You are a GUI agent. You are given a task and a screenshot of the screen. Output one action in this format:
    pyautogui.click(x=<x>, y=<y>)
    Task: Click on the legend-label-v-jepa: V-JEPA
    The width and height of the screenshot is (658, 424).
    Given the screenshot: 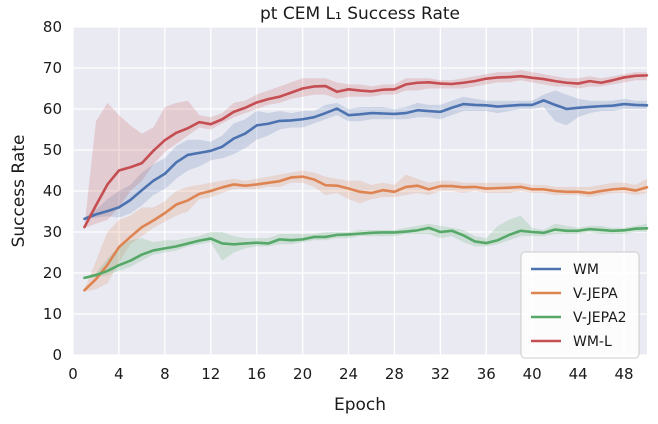 What is the action you would take?
    pyautogui.click(x=595, y=294)
    